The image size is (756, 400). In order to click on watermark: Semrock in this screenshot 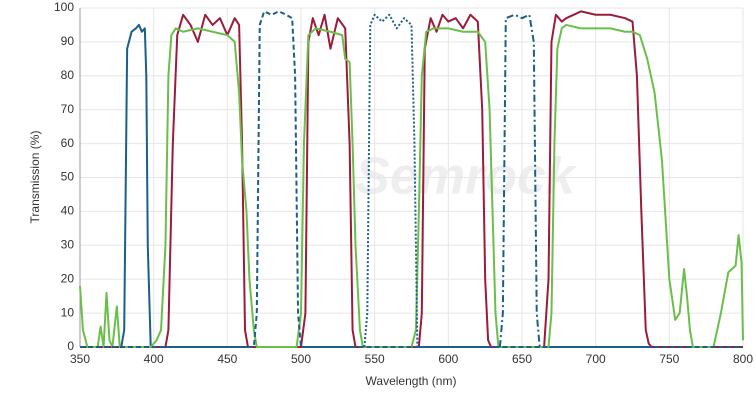, I will do `click(466, 177)`.